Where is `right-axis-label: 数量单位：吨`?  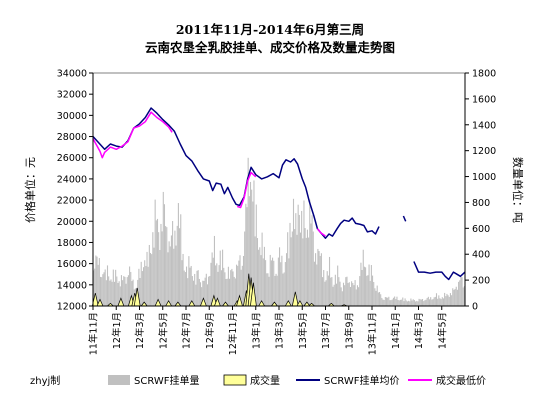
right-axis-label: 数量单位：吨 is located at coordinates (518, 190).